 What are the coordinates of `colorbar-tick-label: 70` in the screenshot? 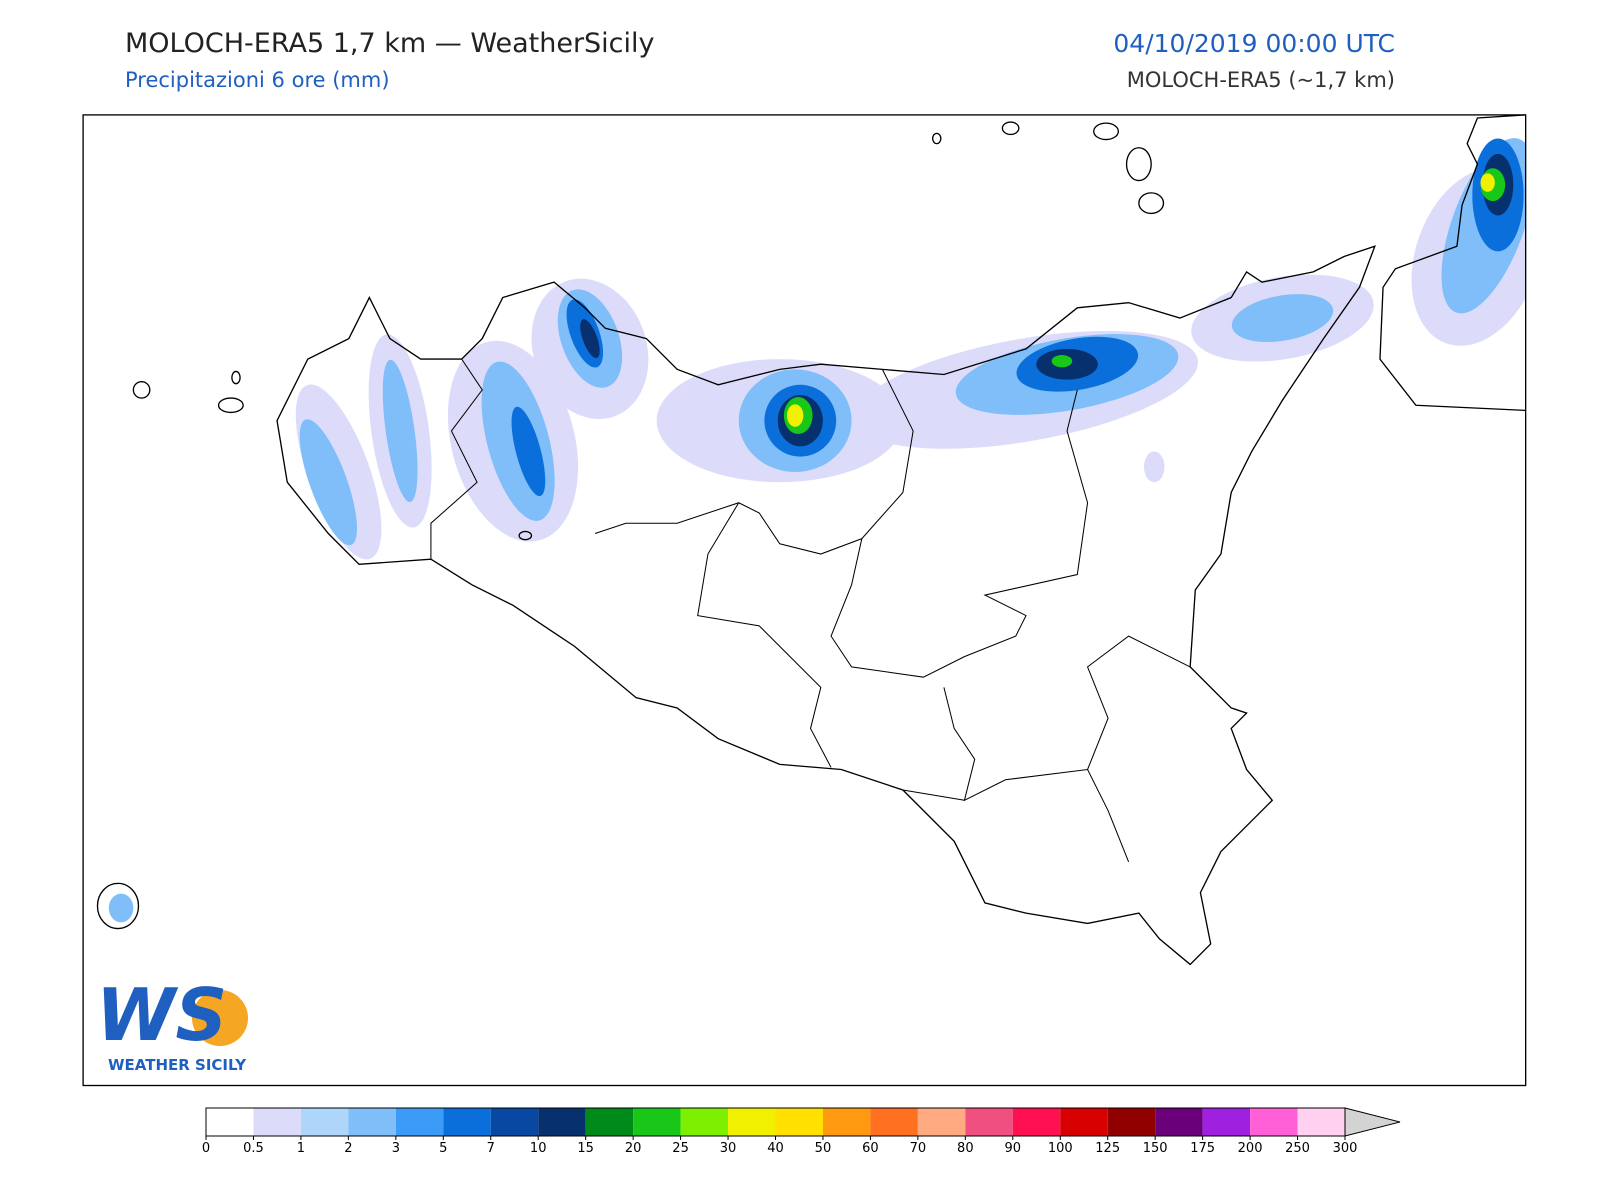 It's located at (918, 1148).